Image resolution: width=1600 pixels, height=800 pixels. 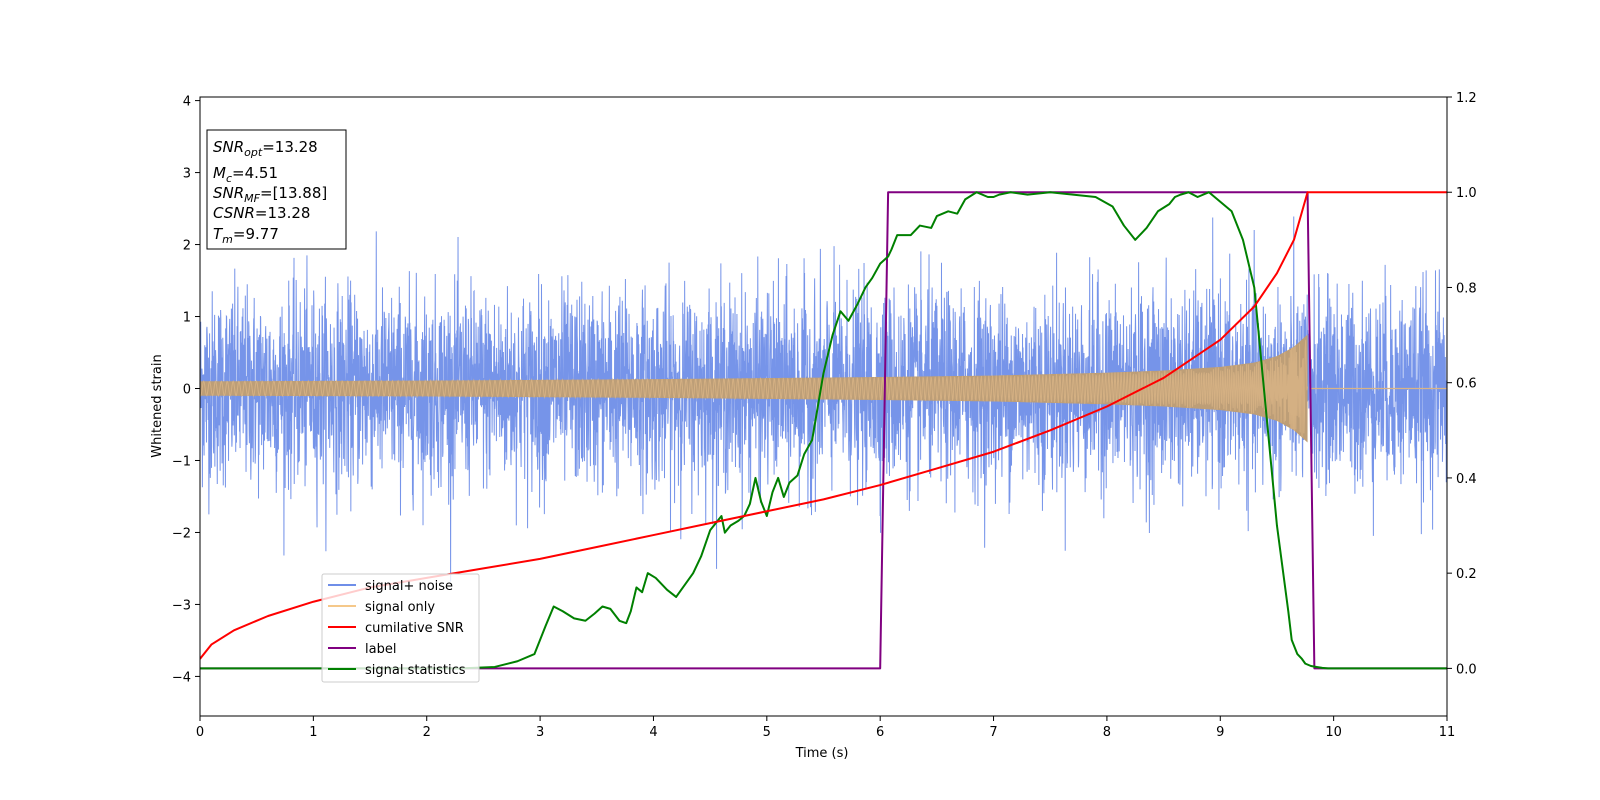 I want to click on y-tick-label: −2, so click(x=181, y=533).